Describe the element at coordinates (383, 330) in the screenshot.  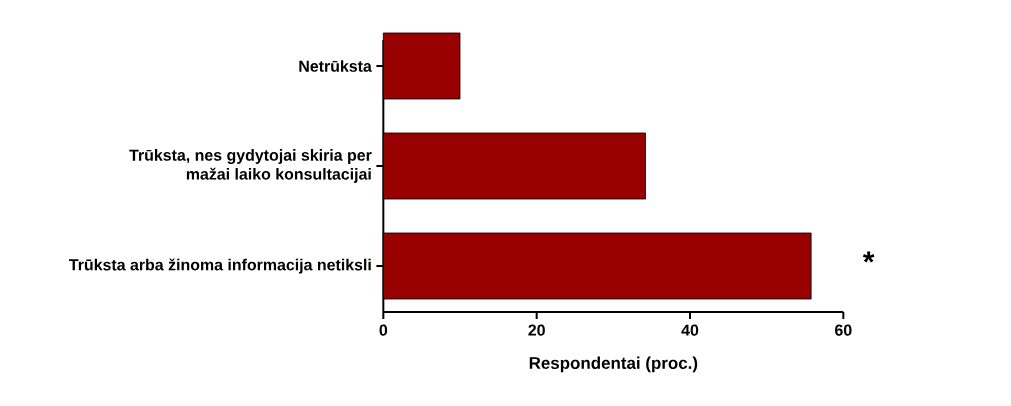
I see `x-tick-label: 0` at that location.